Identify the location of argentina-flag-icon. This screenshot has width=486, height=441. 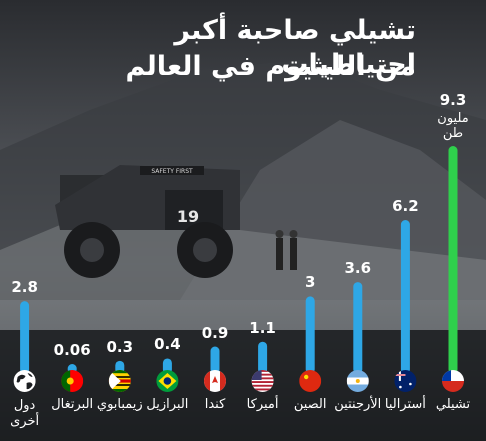
(357, 381).